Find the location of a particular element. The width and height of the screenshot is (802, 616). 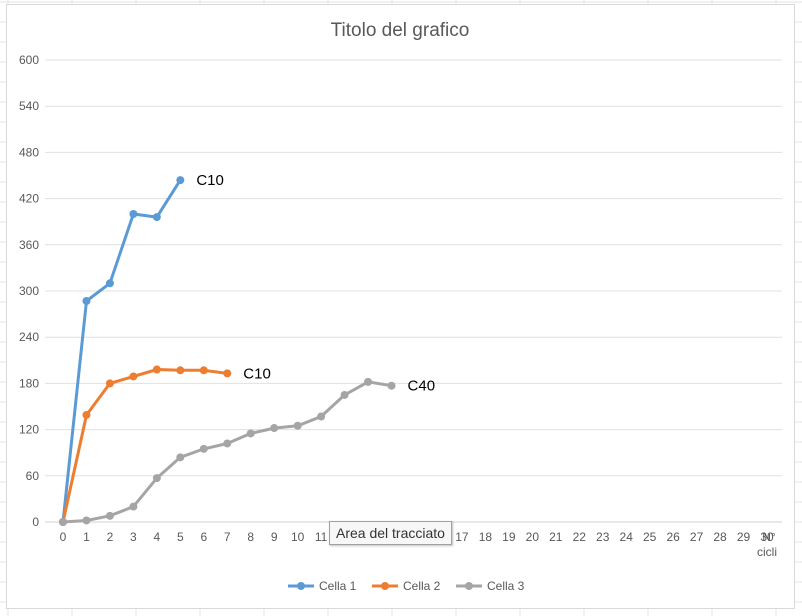

x-axis-title-text: N° cicli is located at coordinates (767, 544).